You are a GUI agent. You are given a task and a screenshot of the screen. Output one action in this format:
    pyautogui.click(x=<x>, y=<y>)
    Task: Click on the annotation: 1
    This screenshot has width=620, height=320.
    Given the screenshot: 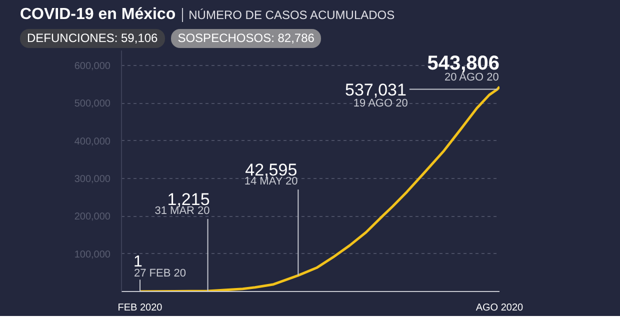 What is the action you would take?
    pyautogui.click(x=138, y=262)
    